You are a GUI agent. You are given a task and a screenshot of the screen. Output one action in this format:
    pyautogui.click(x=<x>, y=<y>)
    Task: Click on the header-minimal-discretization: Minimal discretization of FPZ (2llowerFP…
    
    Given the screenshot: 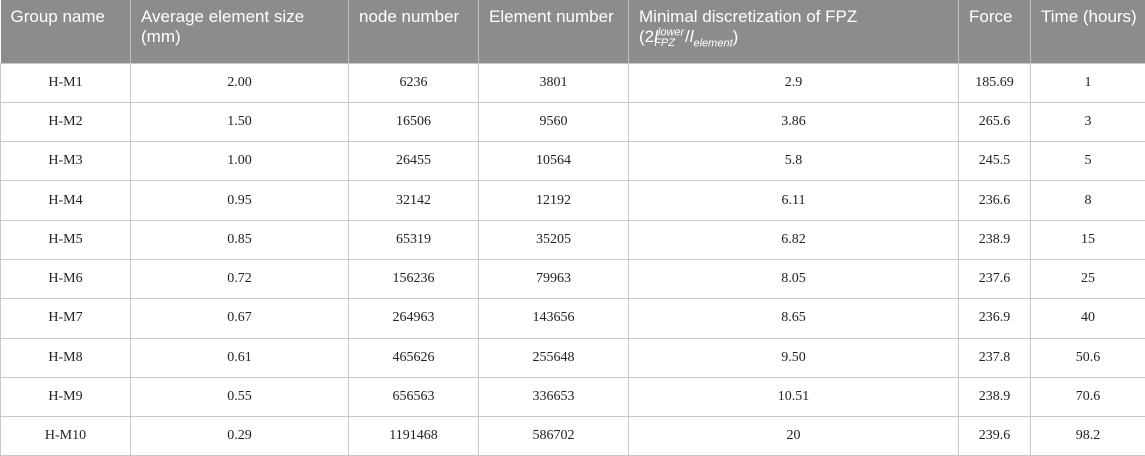 What is the action you would take?
    pyautogui.click(x=793, y=31)
    